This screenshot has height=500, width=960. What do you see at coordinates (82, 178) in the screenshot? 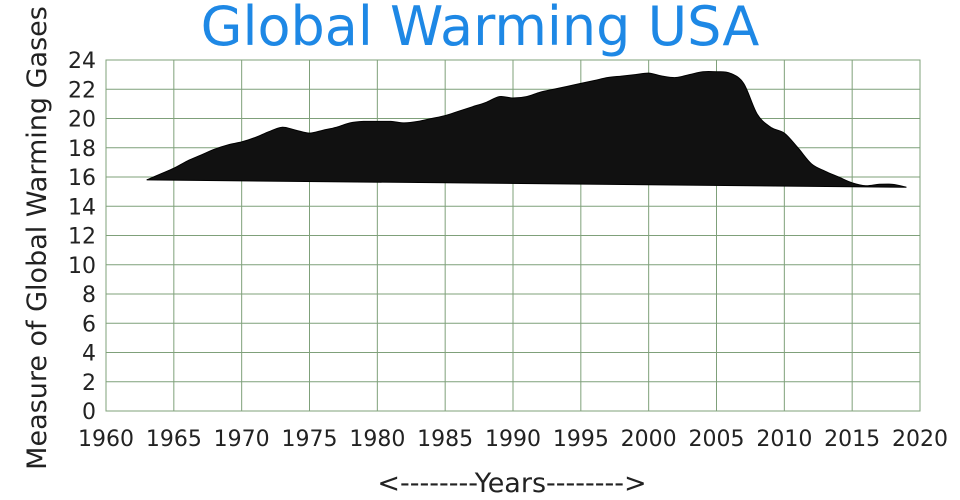
I see `y-tick-label: 16` at bounding box center [82, 178].